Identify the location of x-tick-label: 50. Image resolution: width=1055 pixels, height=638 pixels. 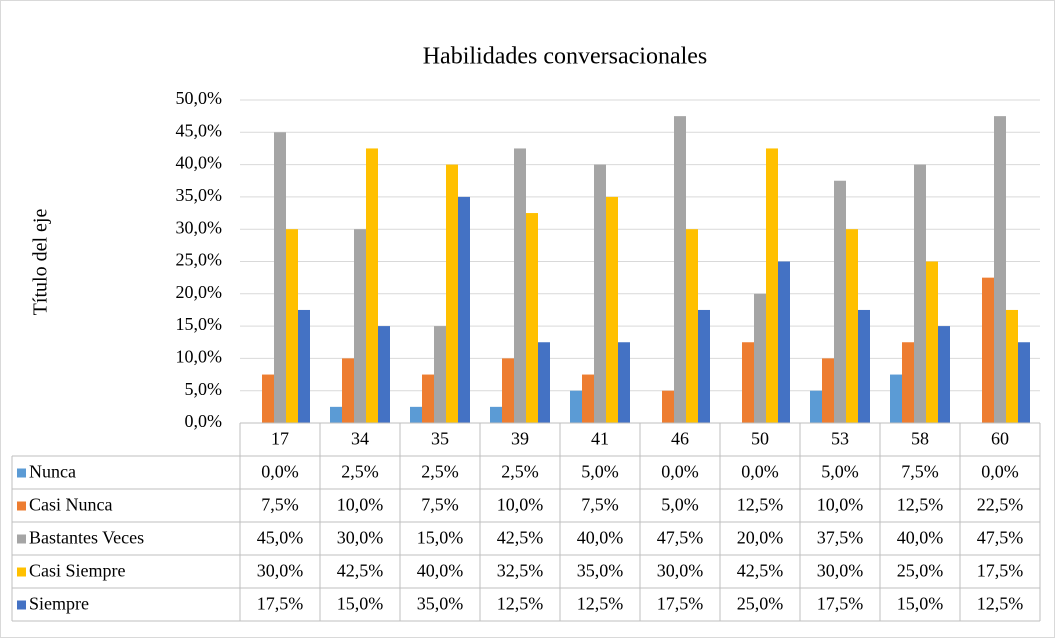
(760, 439).